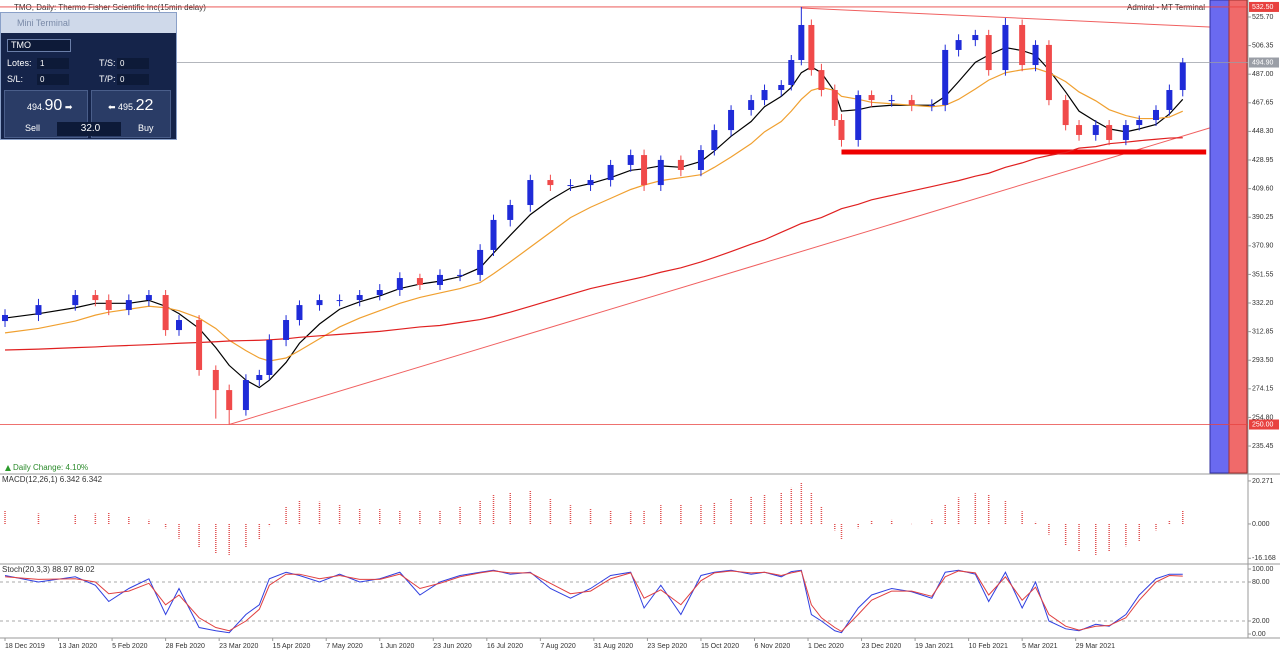 The width and height of the screenshot is (1280, 653). What do you see at coordinates (1263, 45) in the screenshot?
I see `y-tick-label: 506.35` at bounding box center [1263, 45].